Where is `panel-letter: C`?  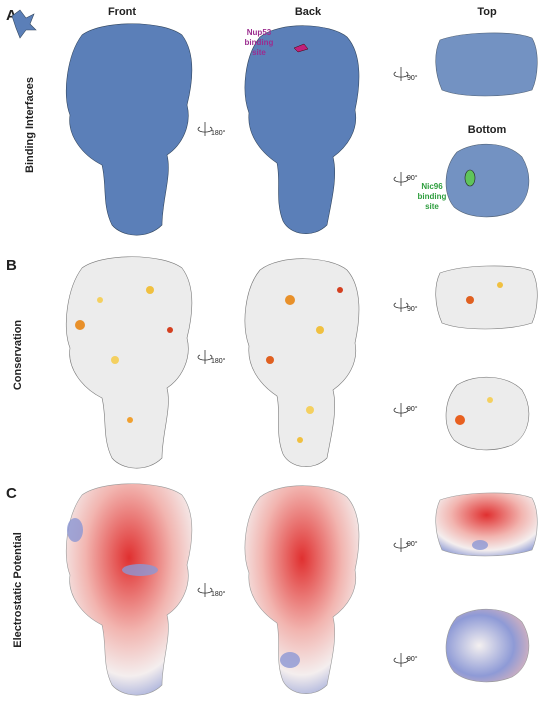
panel-letter: C is located at coordinates (11, 493).